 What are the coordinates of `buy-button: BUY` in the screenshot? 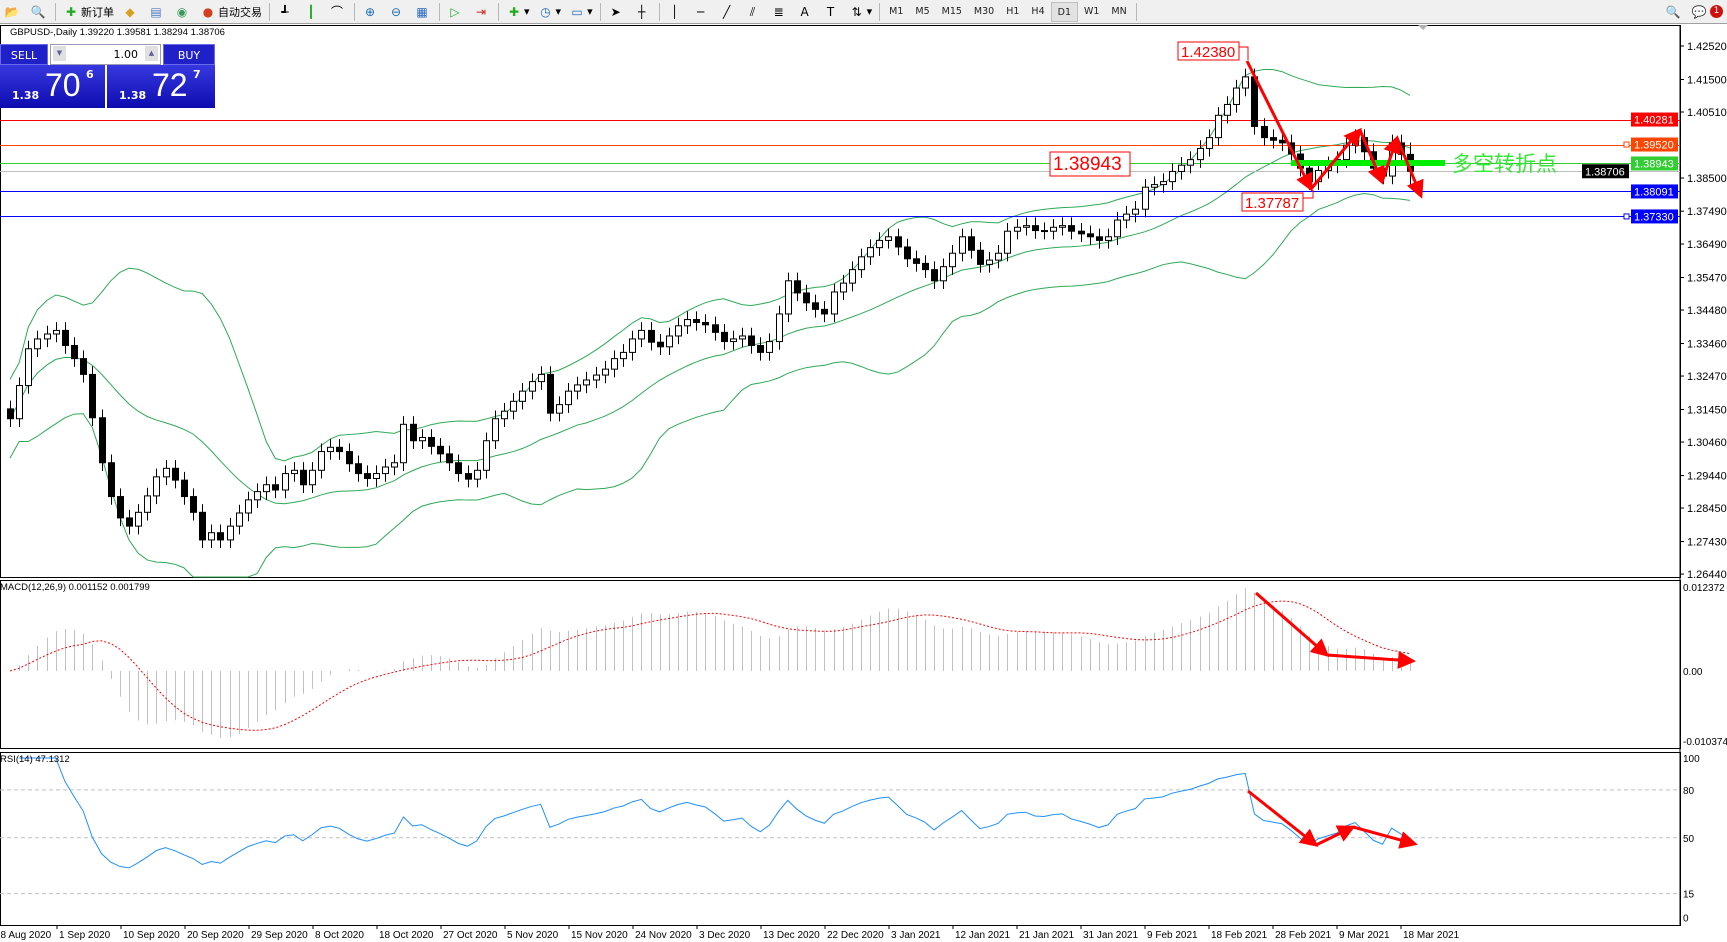 It's located at (189, 54).